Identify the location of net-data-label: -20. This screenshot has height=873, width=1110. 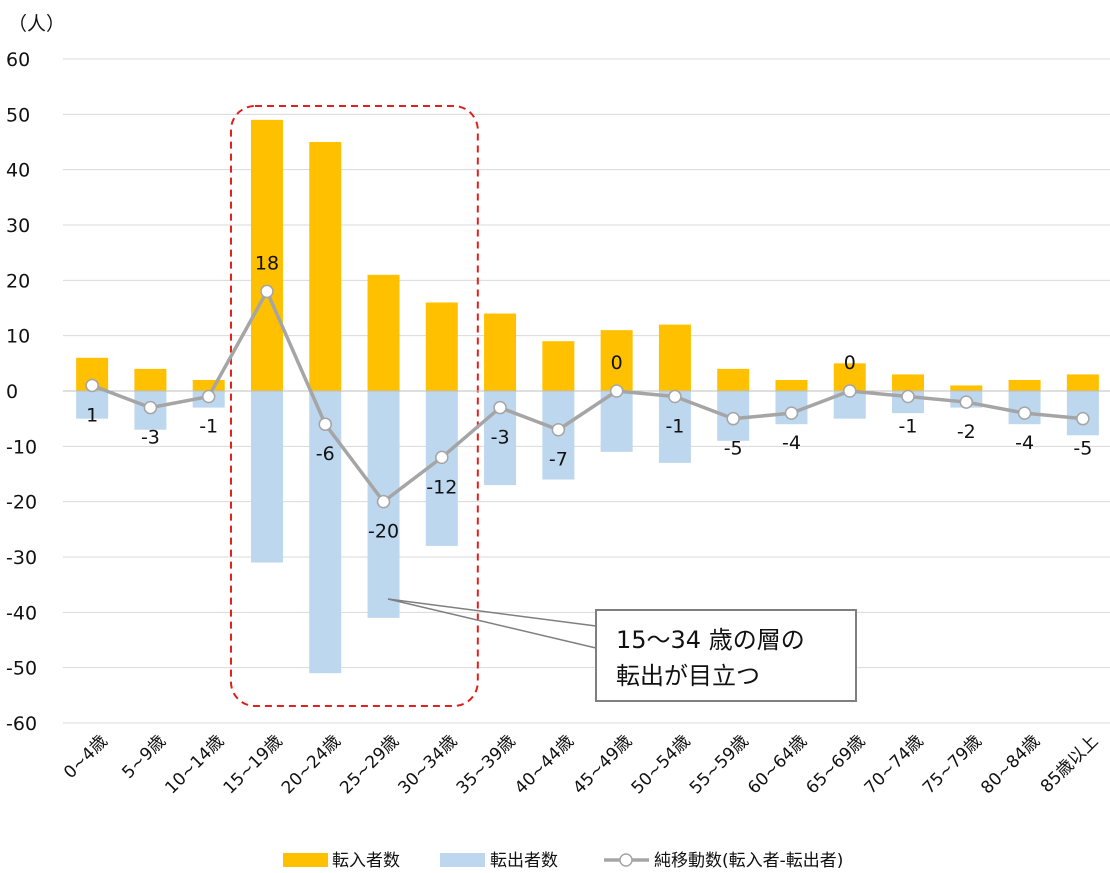
(383, 532).